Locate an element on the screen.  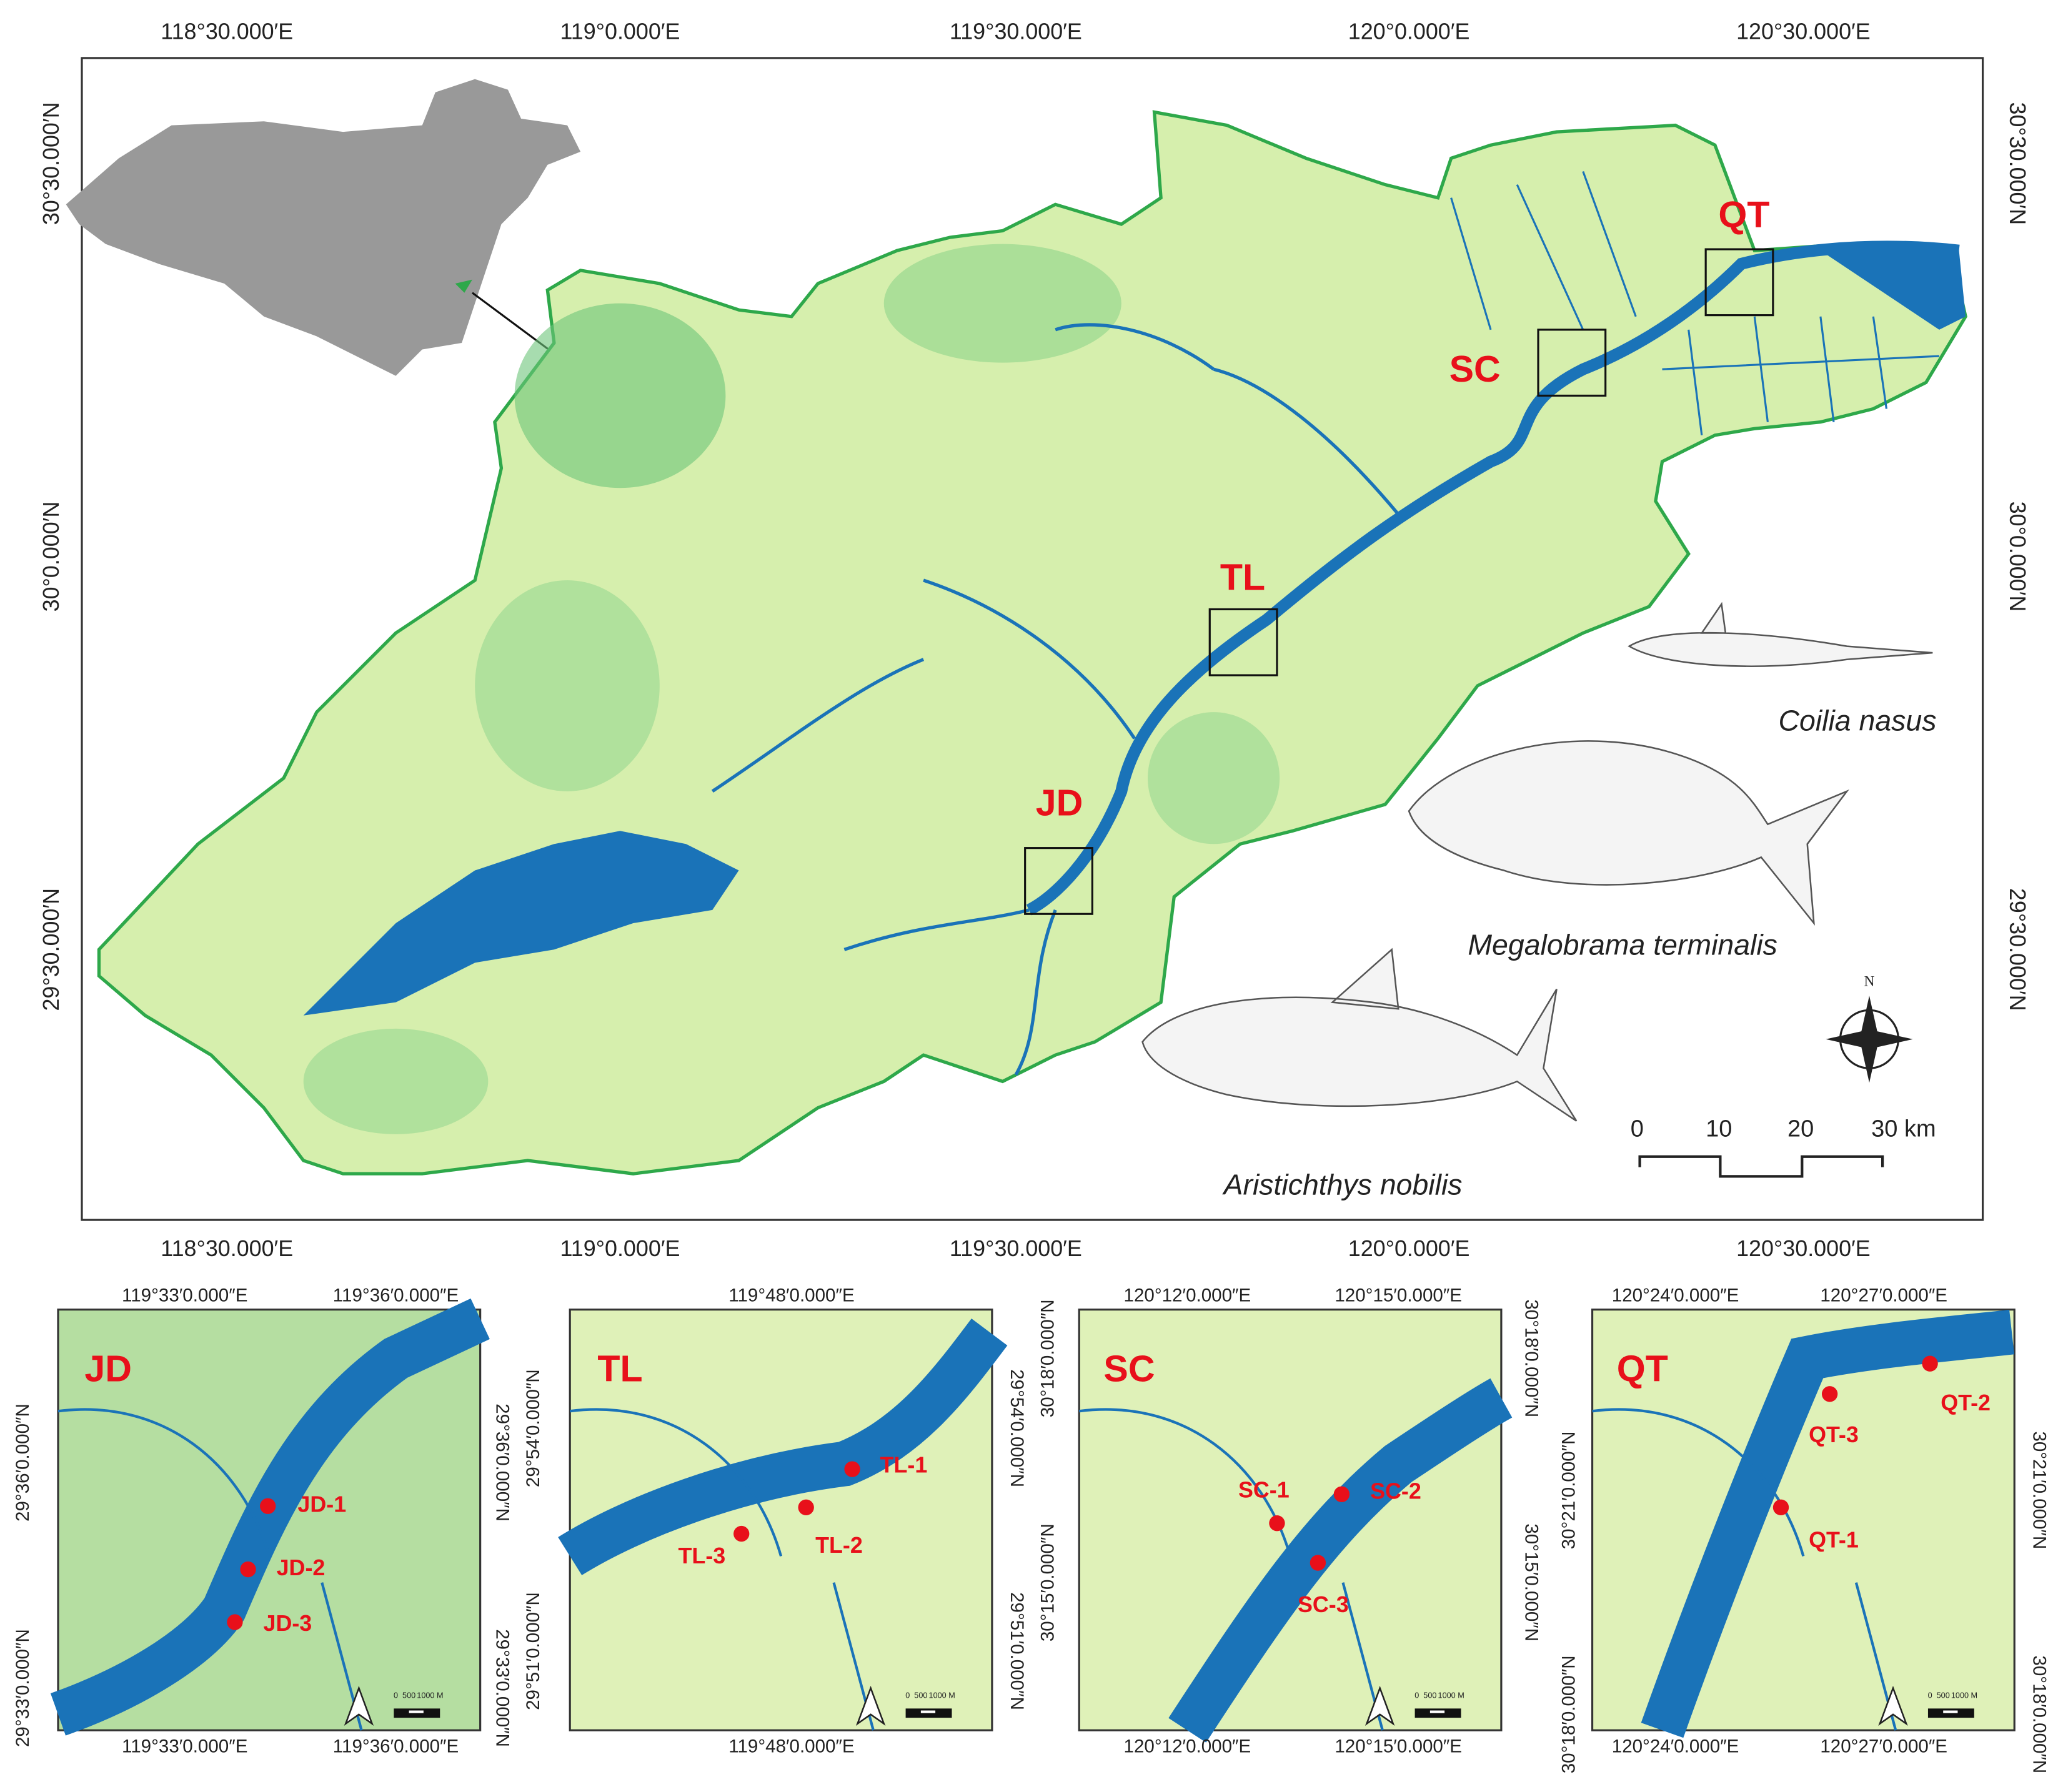
sample-label: JD-3 is located at coordinates (287, 1623).